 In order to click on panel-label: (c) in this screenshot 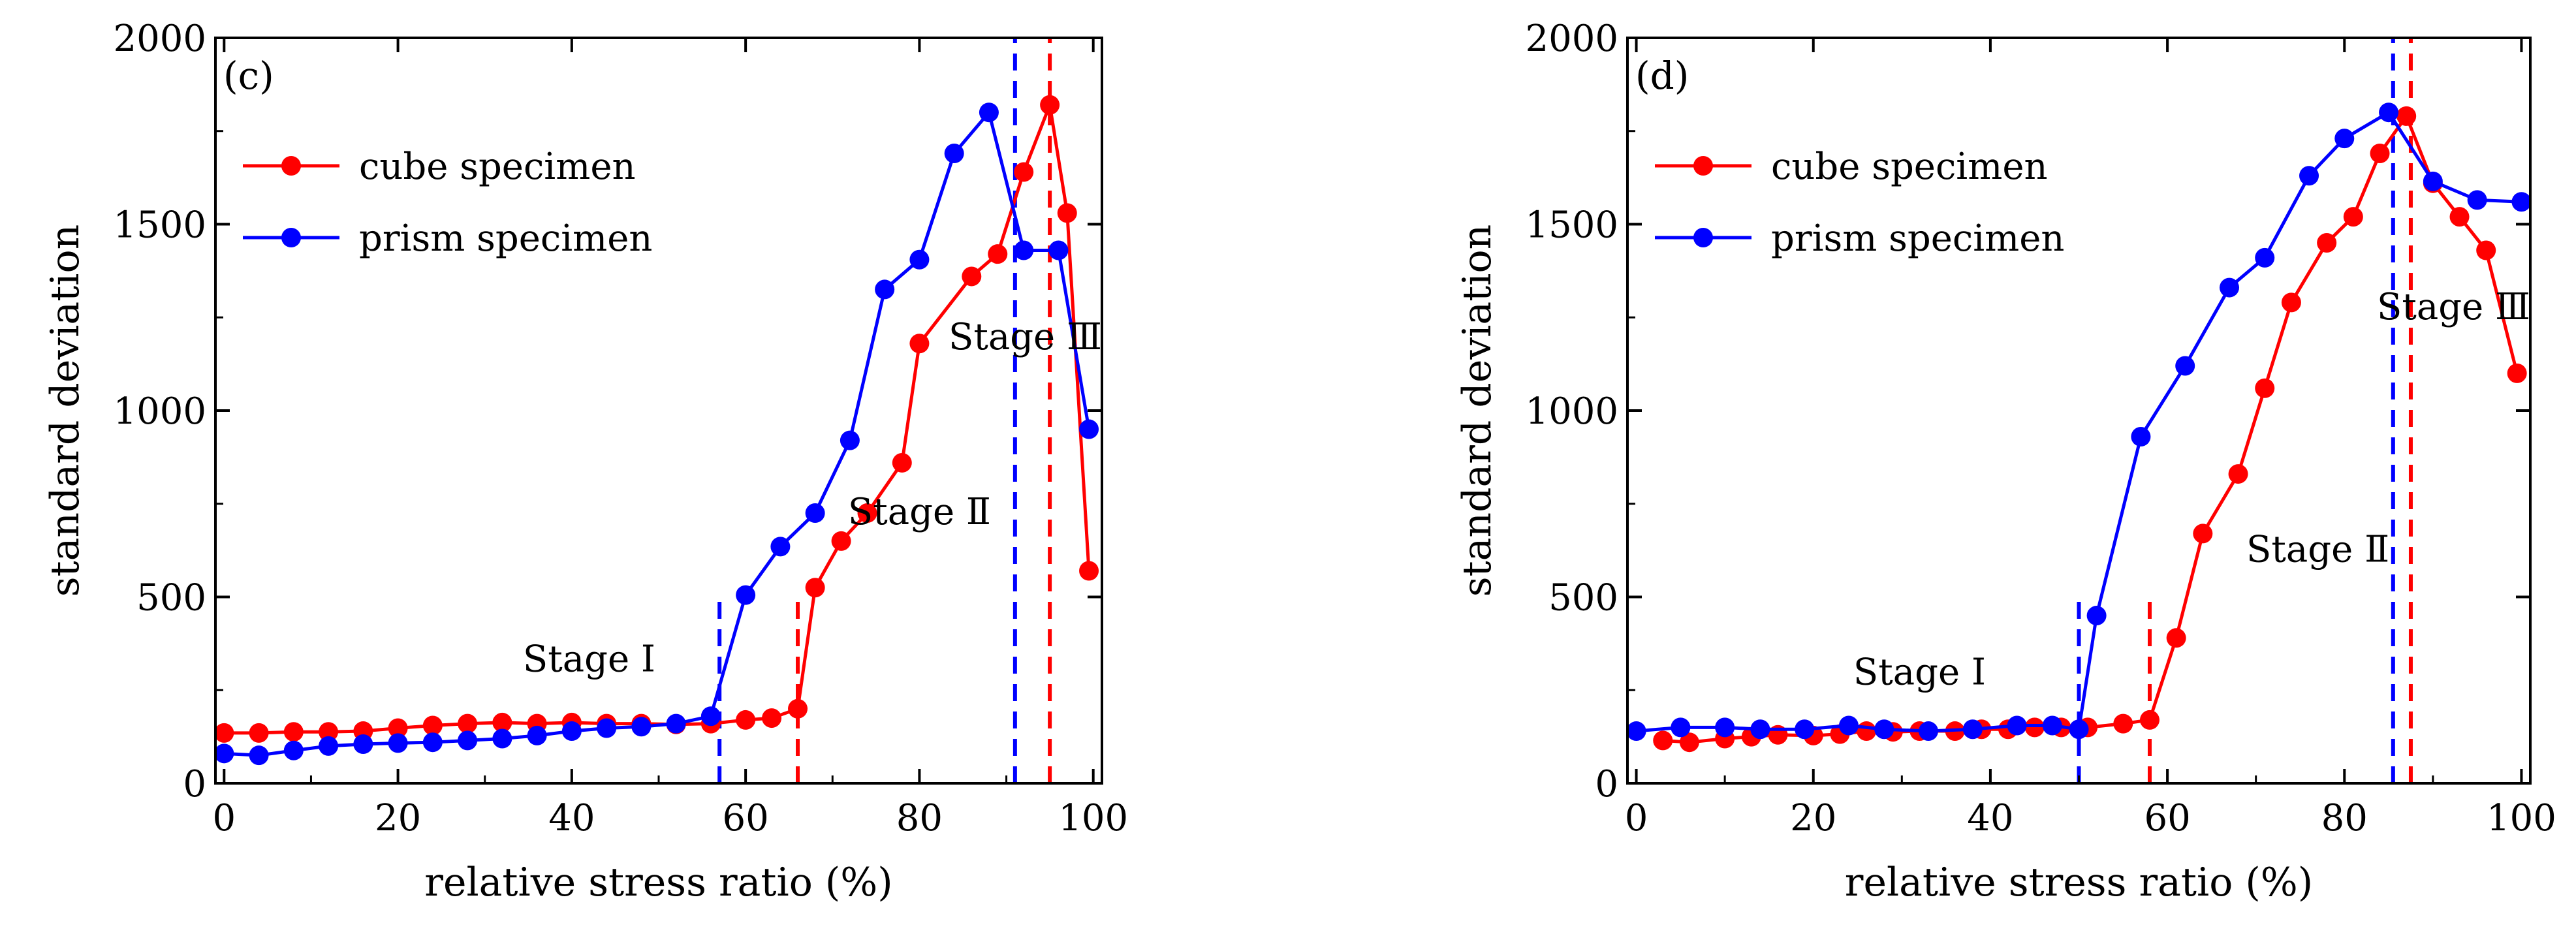, I will do `click(248, 76)`.